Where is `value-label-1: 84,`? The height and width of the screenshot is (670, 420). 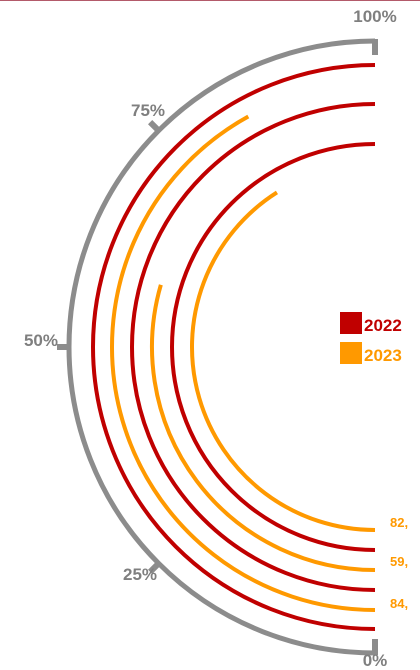 value-label-1: 84, is located at coordinates (399, 603).